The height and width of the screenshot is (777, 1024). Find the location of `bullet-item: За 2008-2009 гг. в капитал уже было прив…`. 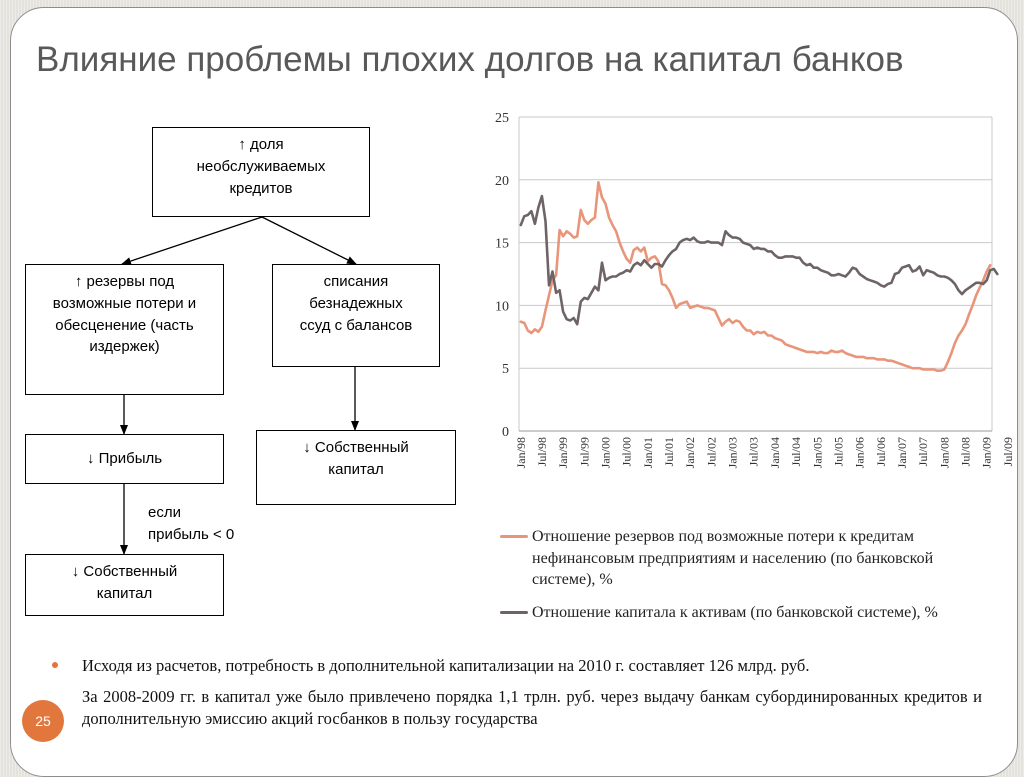

bullet-item: За 2008-2009 гг. в капитал уже было прив… is located at coordinates (532, 707).